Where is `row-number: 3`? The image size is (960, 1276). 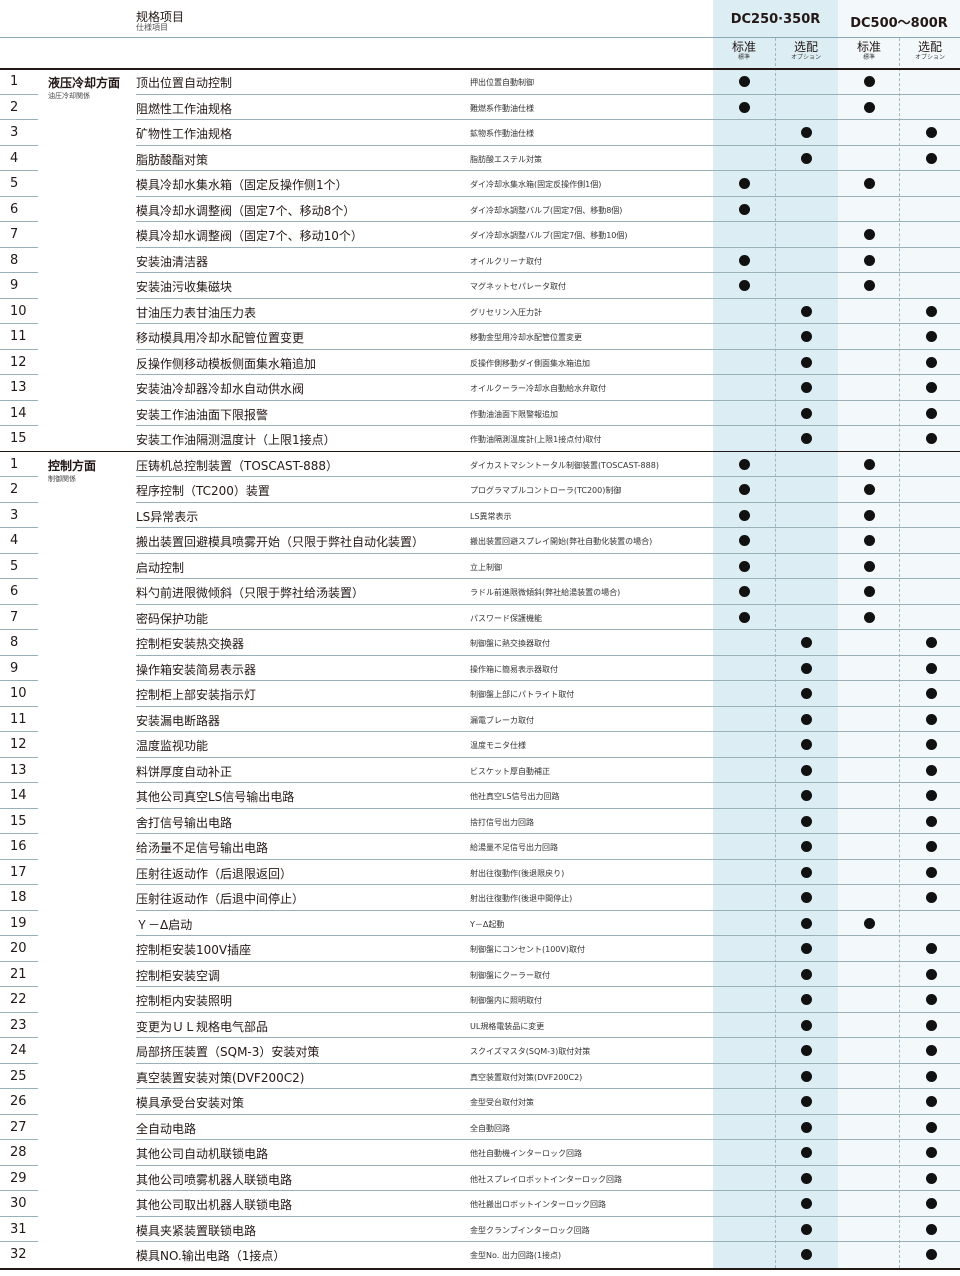
row-number: 3 is located at coordinates (14, 132).